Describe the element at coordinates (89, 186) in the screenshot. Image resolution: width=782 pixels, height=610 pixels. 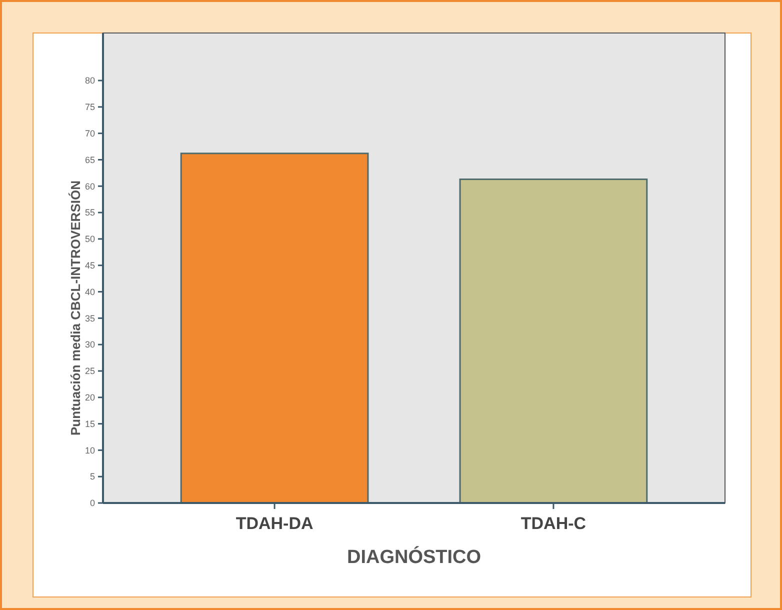
I see `y-tick-label: 60` at that location.